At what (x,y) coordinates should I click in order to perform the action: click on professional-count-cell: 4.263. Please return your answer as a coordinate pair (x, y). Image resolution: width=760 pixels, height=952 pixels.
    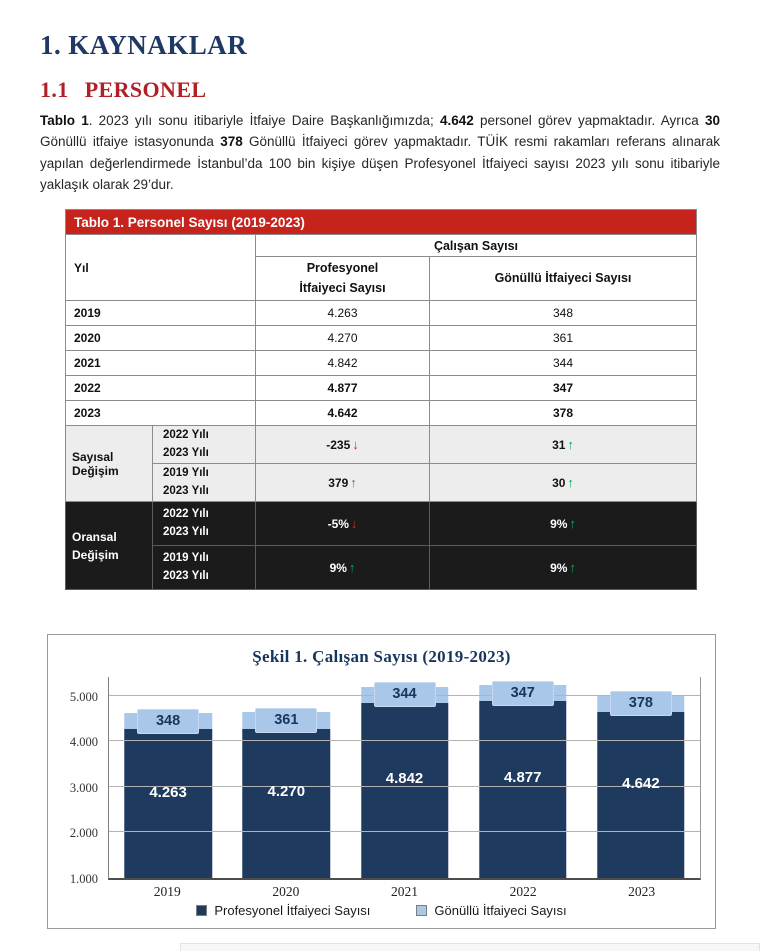
    Looking at the image, I should click on (342, 313).